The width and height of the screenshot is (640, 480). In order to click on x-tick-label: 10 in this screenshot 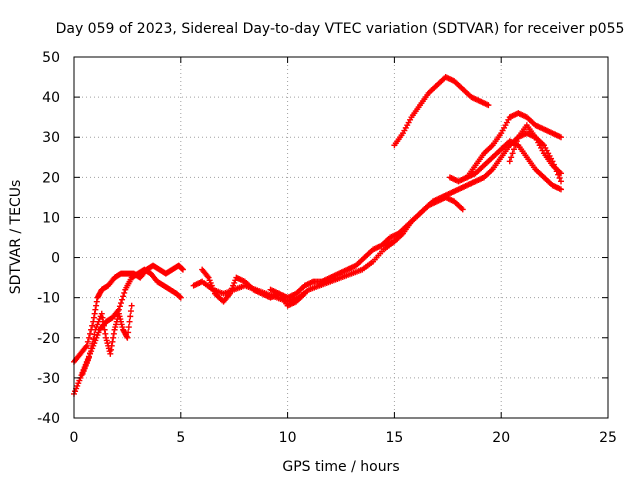, I will do `click(288, 438)`.